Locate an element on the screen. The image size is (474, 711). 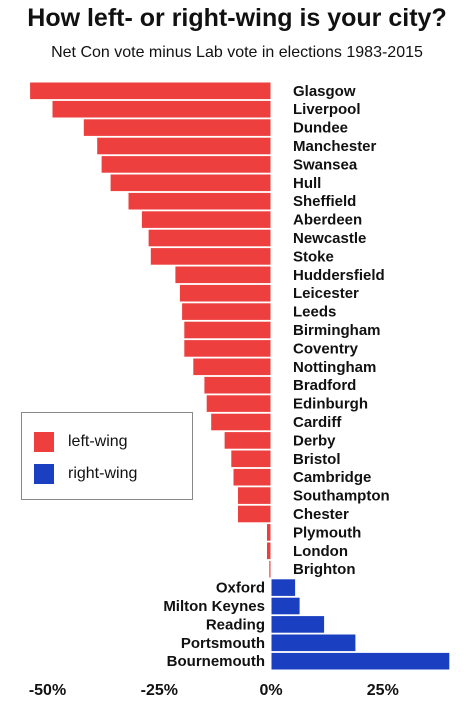
bar-plymouth is located at coordinates (269, 532).